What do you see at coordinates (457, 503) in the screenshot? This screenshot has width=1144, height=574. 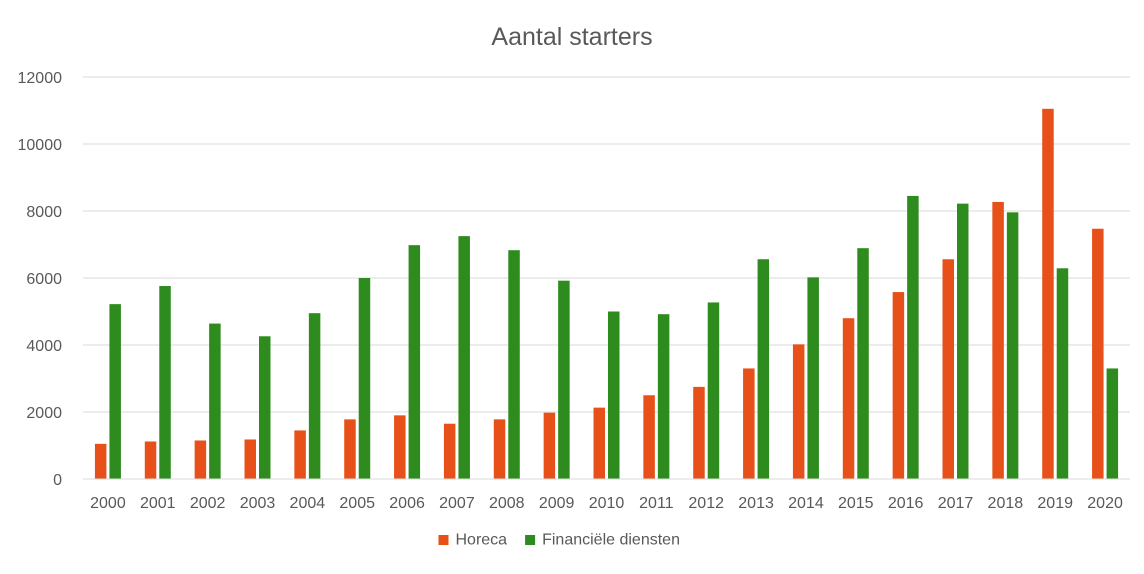 I see `x-tick-label: 2007` at bounding box center [457, 503].